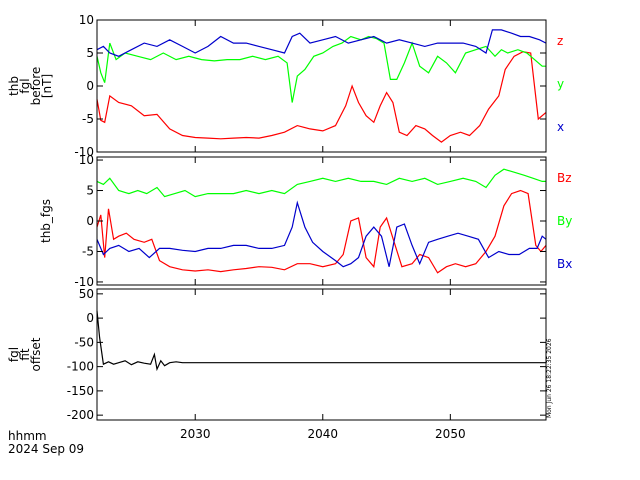 The height and width of the screenshot is (480, 640). What do you see at coordinates (560, 41) in the screenshot?
I see `legend-entry-z: z` at bounding box center [560, 41].